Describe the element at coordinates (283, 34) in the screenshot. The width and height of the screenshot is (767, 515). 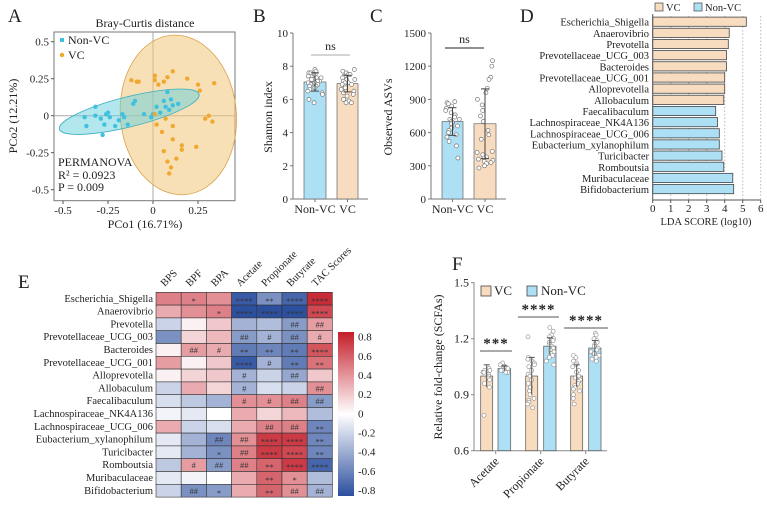
I see `y-tick-label: 10` at that location.